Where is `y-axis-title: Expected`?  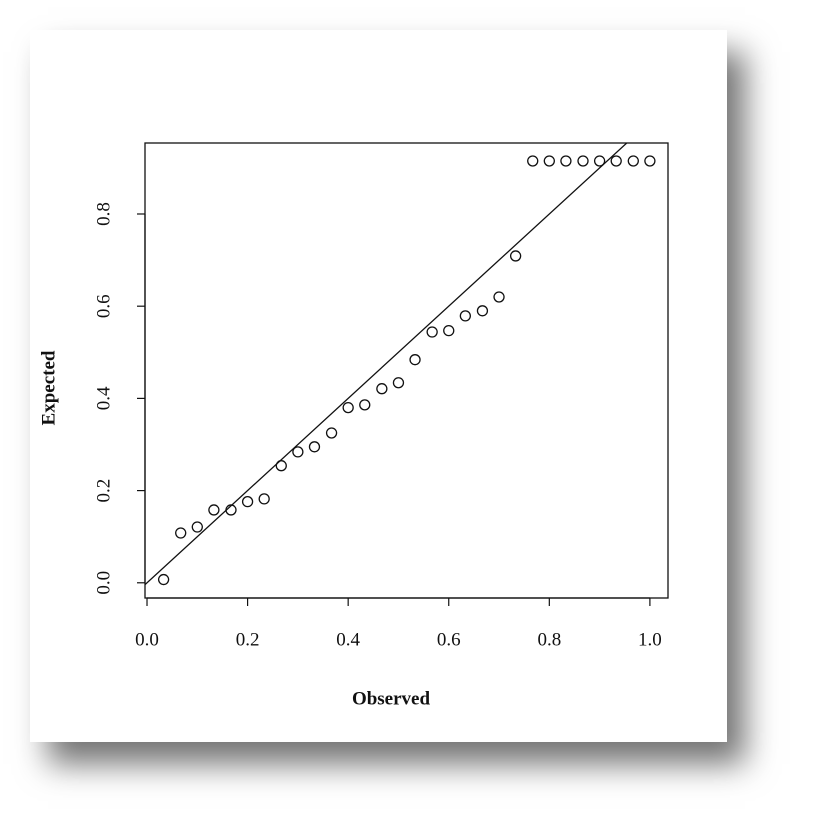
y-axis-title: Expected is located at coordinates (48, 387).